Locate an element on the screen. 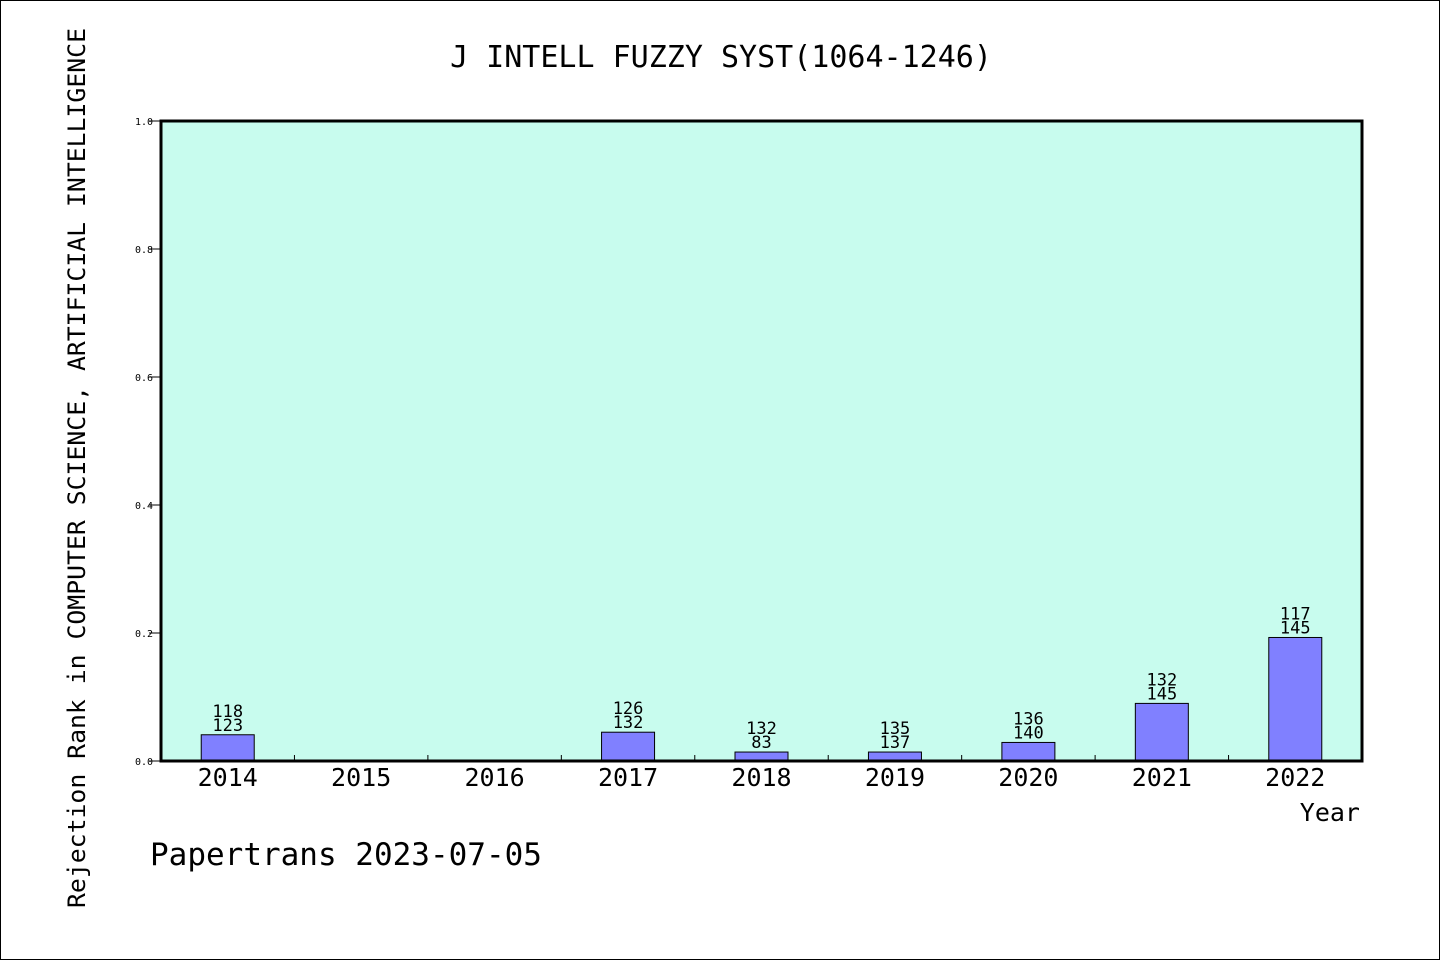  bar-label-top-2018: 132 is located at coordinates (761, 729).